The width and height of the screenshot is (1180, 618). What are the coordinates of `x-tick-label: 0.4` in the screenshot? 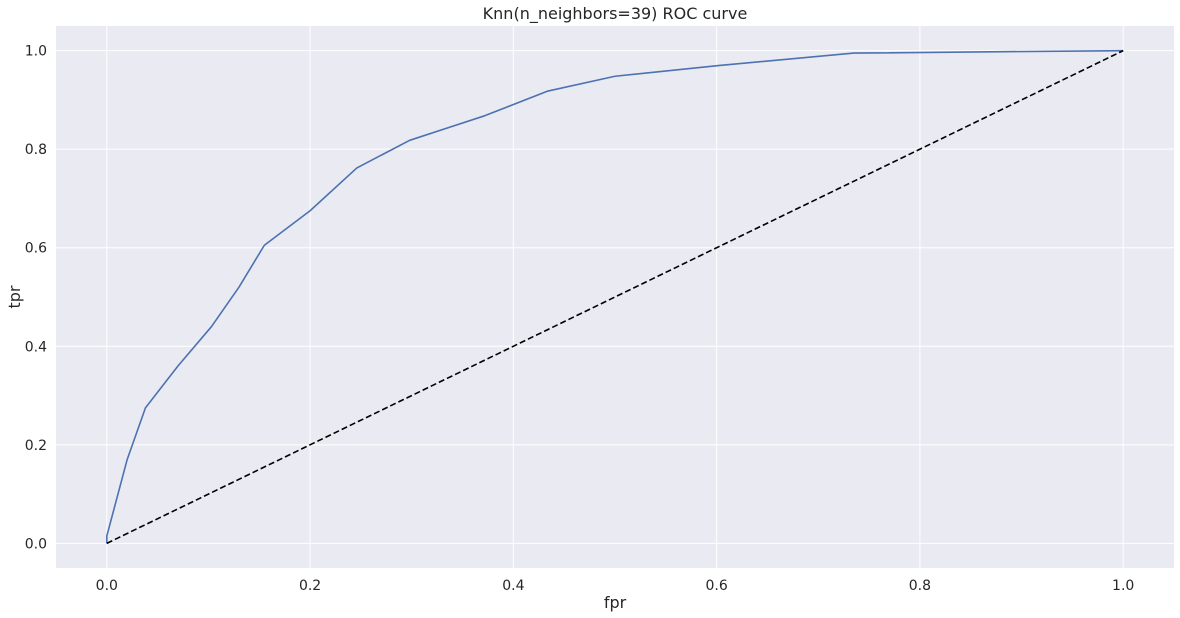 It's located at (513, 586).